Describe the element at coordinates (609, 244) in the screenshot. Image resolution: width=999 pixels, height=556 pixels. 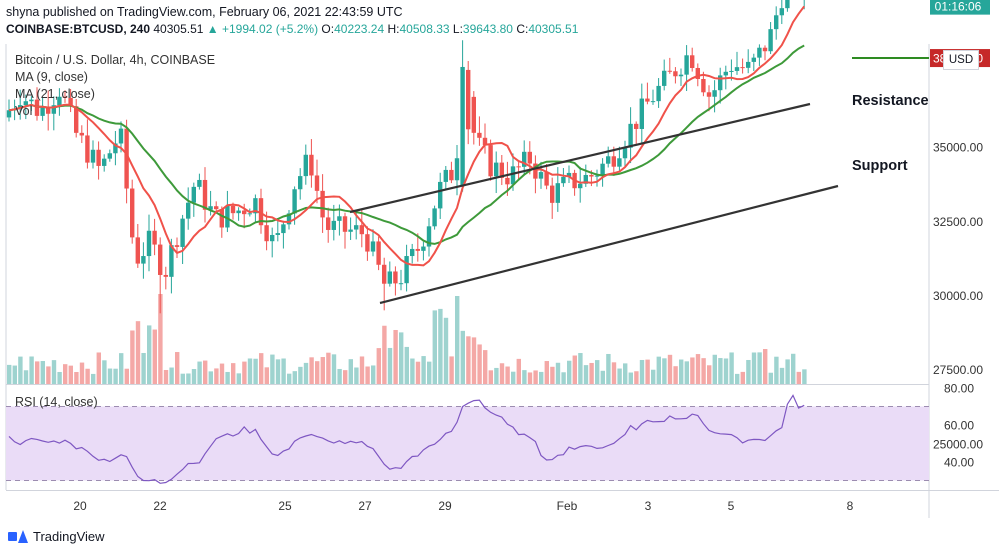
I see `lower-channel-line` at that location.